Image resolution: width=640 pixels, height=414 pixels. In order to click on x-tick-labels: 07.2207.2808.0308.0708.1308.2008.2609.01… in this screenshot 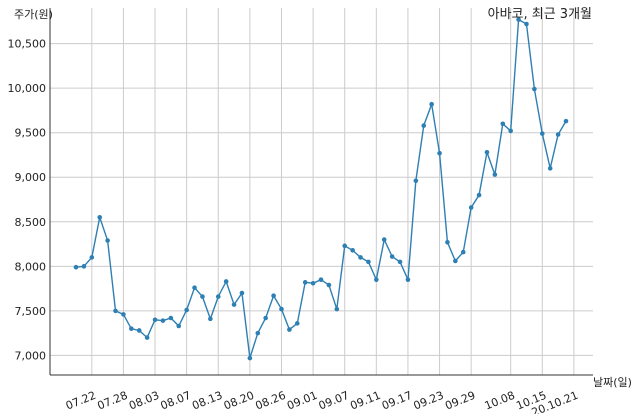, I will do `click(322, 401)`.